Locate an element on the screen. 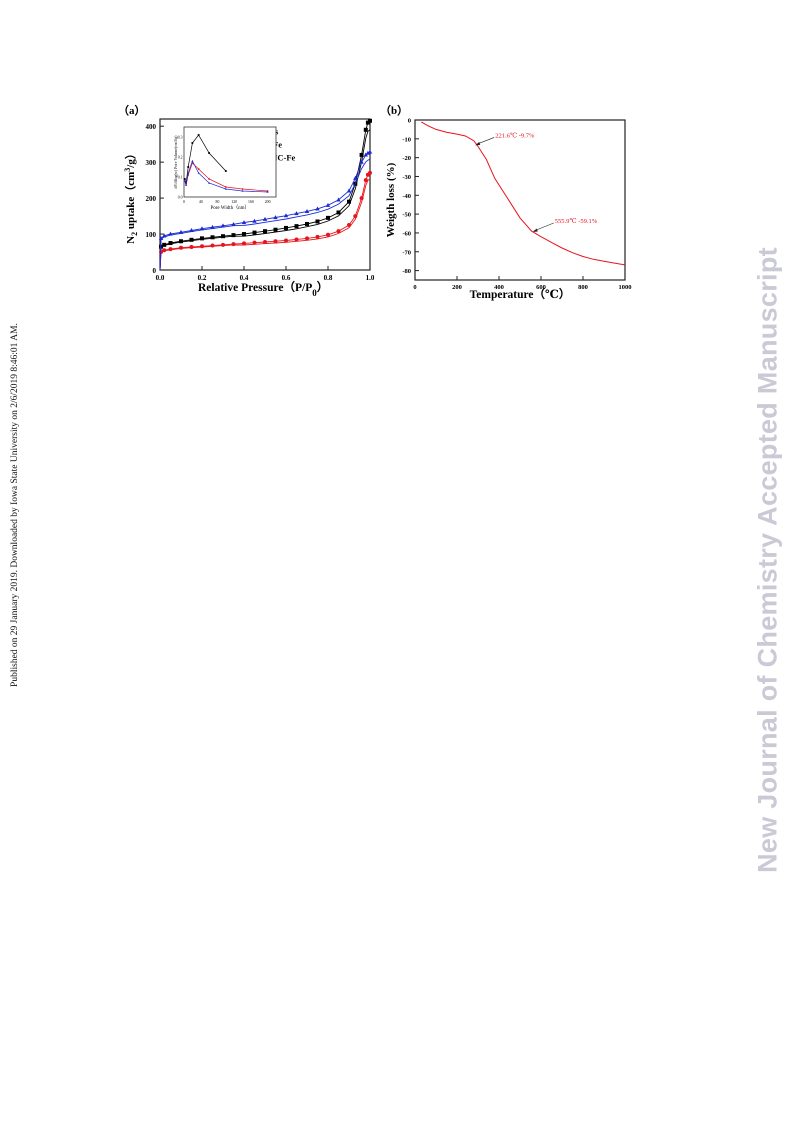 Image resolution: width=793 pixels, height=1123 pixels. inset-y-axis-label: dV/dlog(w) Pore Volume(cm3/g) is located at coordinates (175, 162).